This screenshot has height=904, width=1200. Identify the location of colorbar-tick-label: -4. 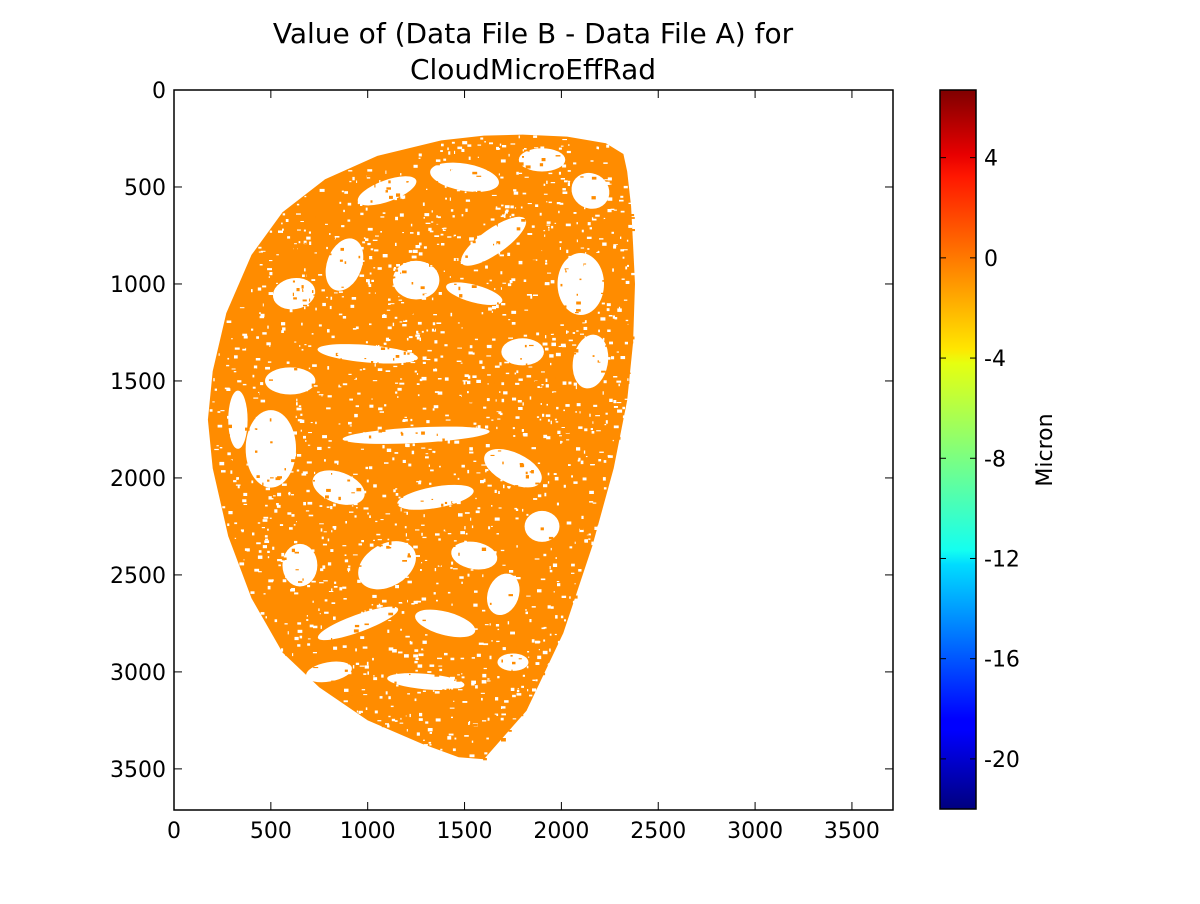
(995, 359).